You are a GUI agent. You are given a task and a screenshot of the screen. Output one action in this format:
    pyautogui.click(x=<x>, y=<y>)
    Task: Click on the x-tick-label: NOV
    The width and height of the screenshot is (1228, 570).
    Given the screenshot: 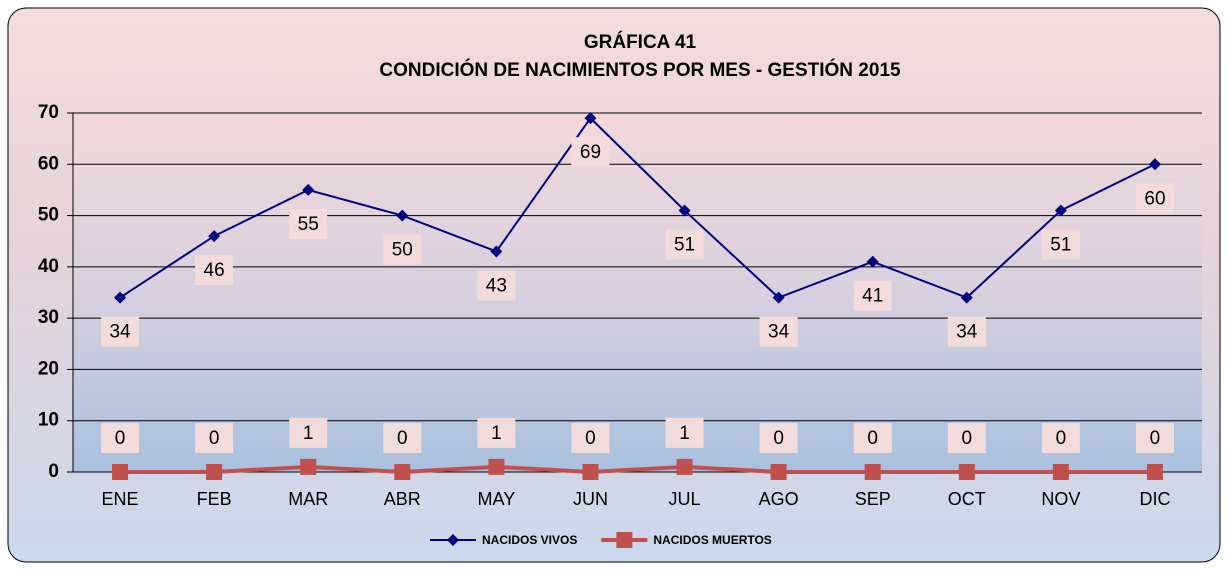 What is the action you would take?
    pyautogui.click(x=1060, y=499)
    